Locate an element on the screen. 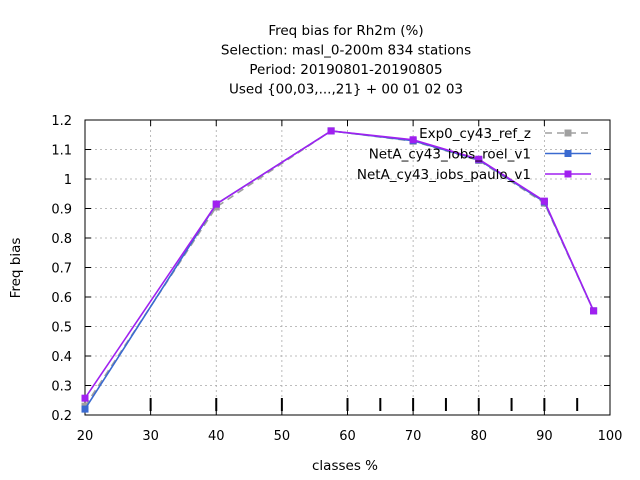 The width and height of the screenshot is (640, 480). y-tick-label: 0.7 is located at coordinates (61, 269).